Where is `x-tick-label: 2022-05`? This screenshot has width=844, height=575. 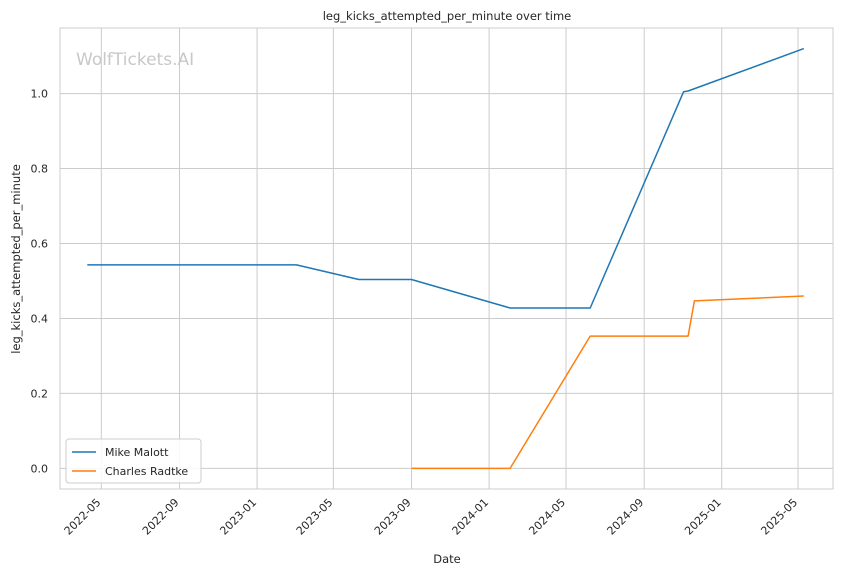
x-tick-label: 2022-05 is located at coordinates (83, 517).